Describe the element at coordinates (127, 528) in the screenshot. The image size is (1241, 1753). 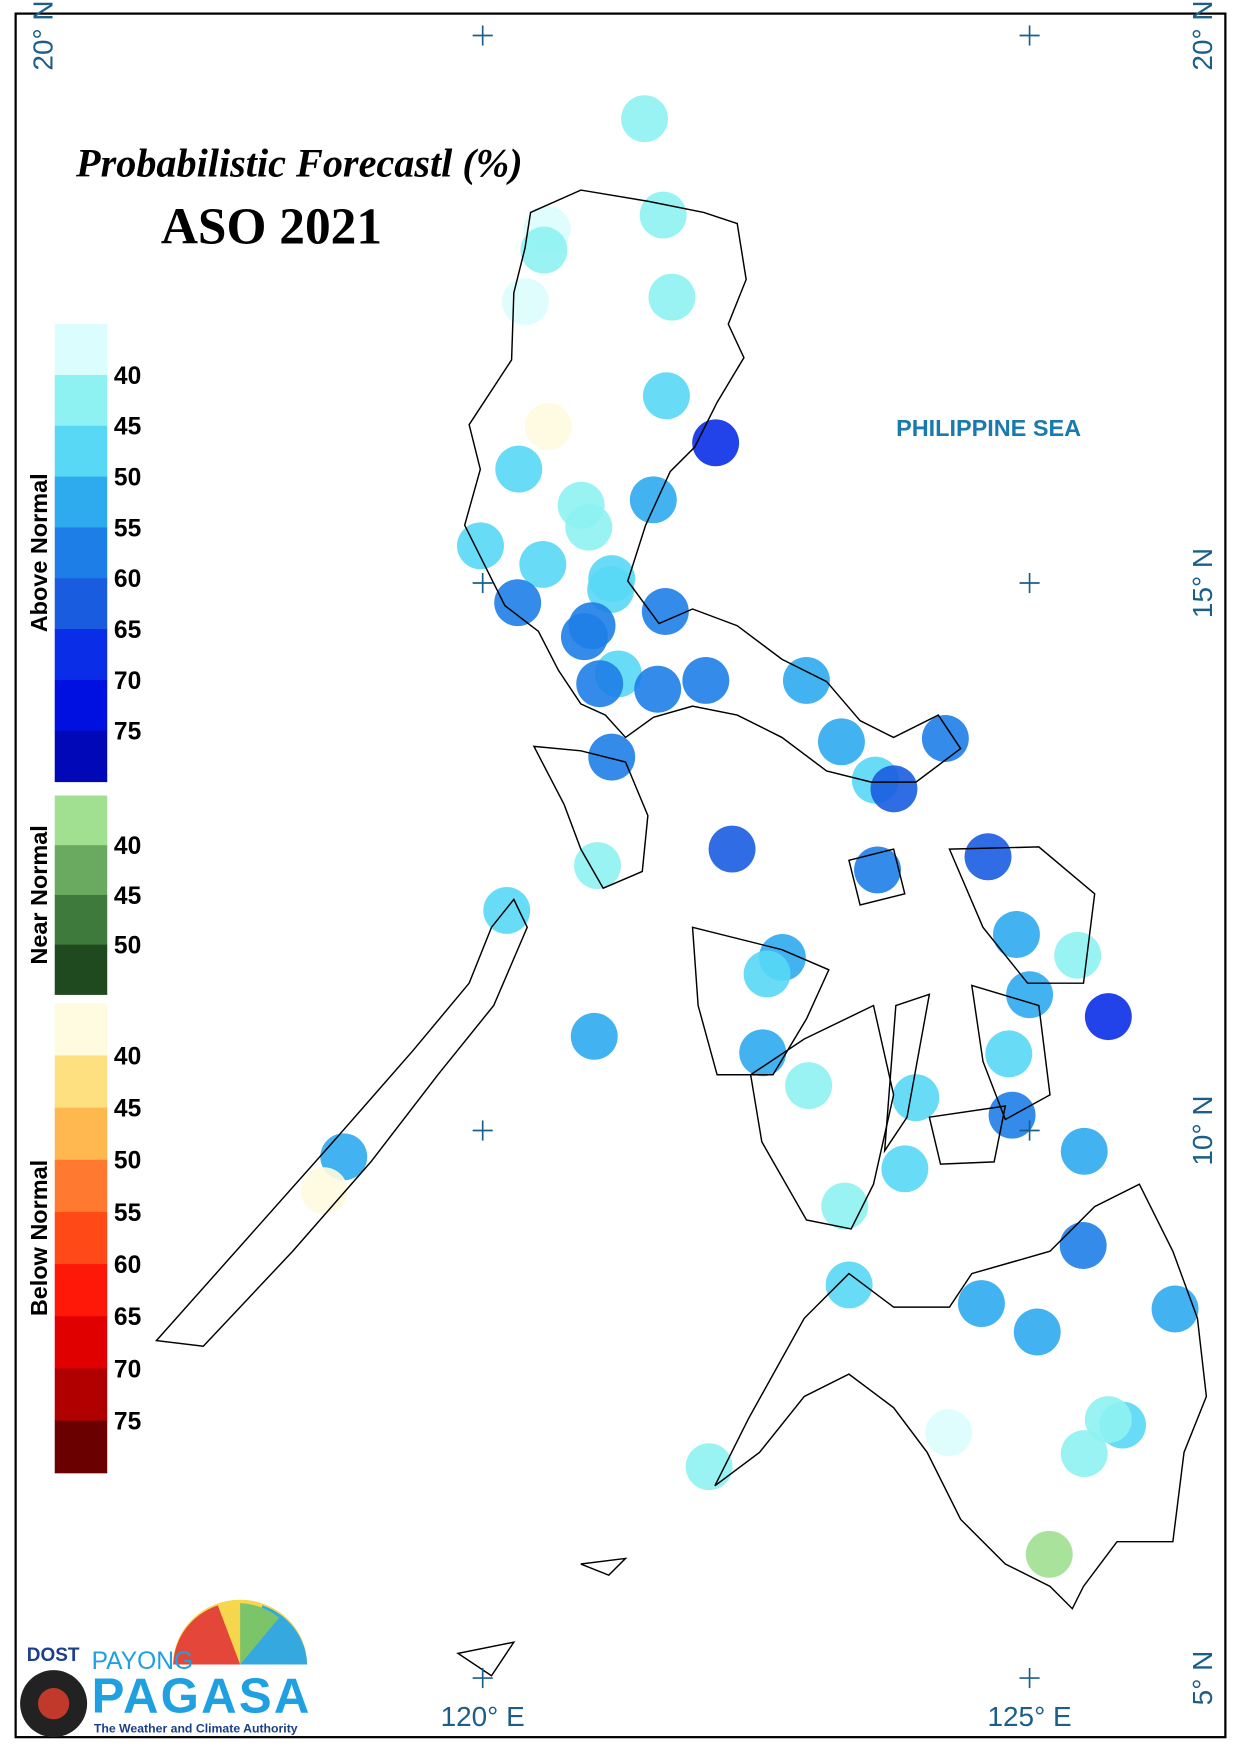
I see `legend-tick-label: 55` at that location.